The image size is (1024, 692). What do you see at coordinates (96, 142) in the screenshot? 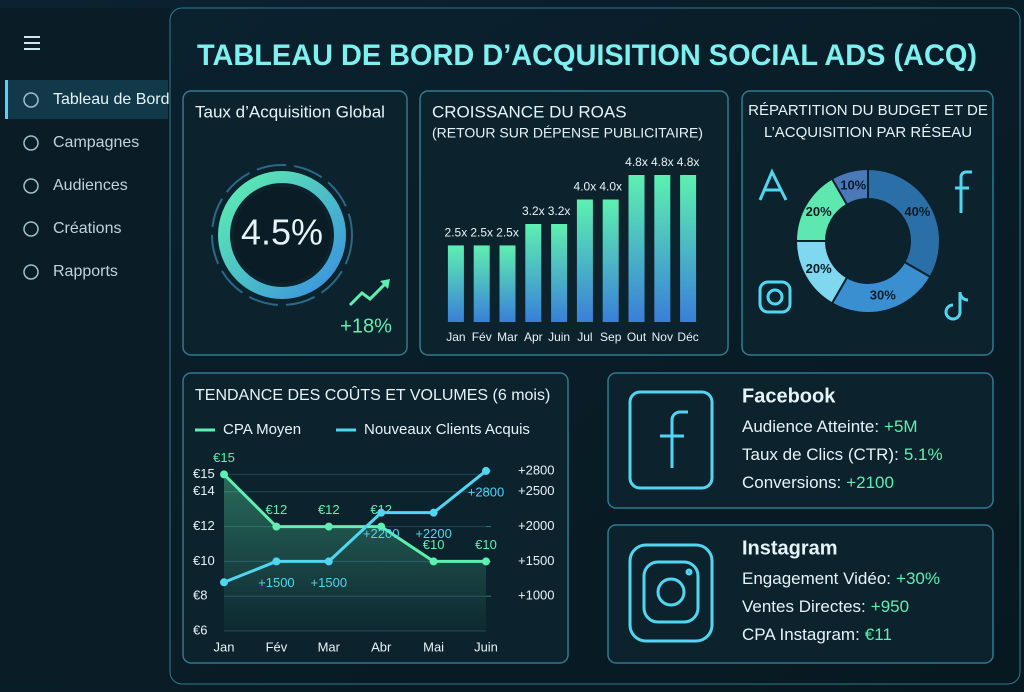
I see `nav-item: Campagnes` at bounding box center [96, 142].